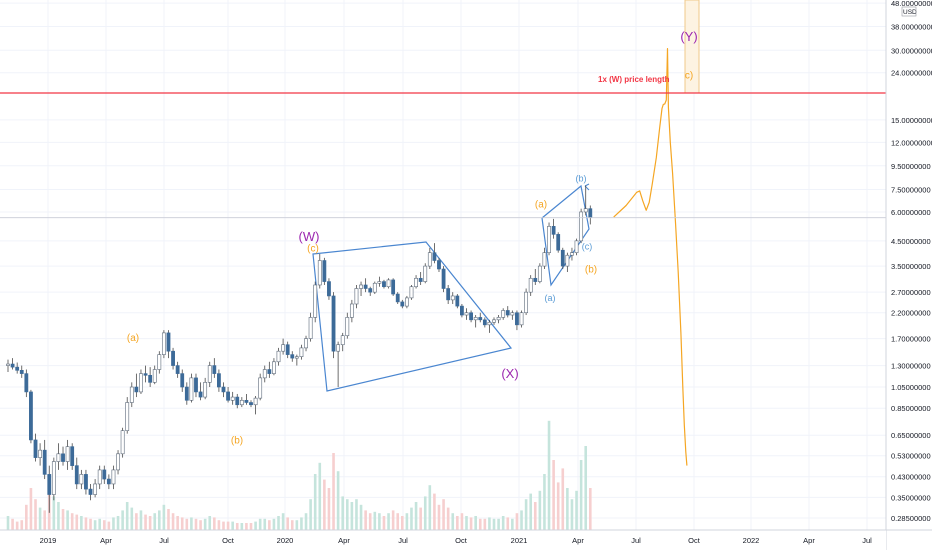 The height and width of the screenshot is (555, 932). I want to click on x-axis-panel, so click(443, 540).